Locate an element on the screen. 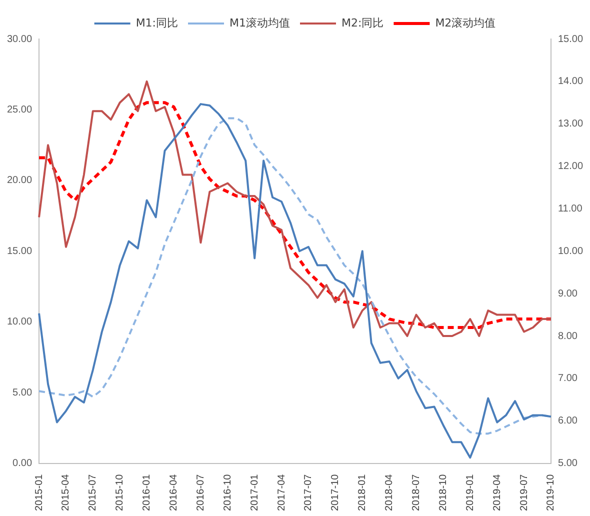 This screenshot has height=516, width=590. x-tick-label: 2017-07 is located at coordinates (308, 493).